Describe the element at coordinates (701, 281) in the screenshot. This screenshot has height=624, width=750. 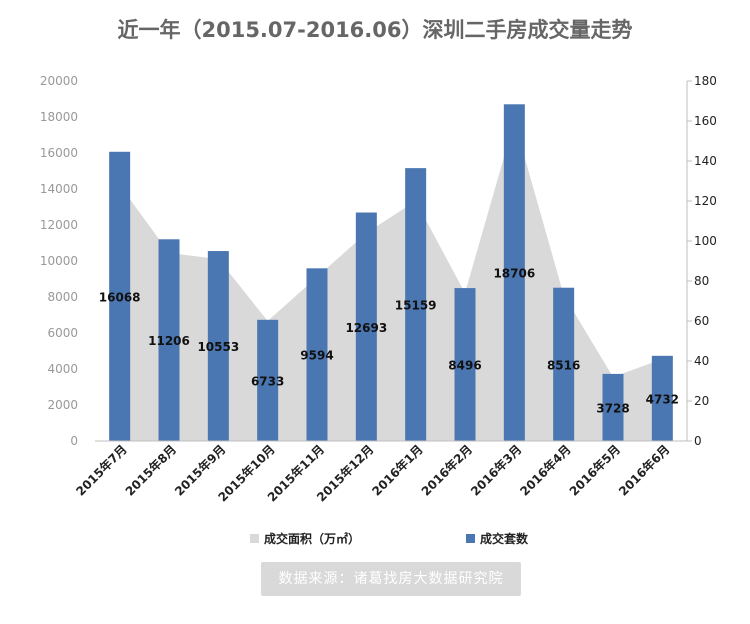
I see `y-right-tick-4: 80` at that location.